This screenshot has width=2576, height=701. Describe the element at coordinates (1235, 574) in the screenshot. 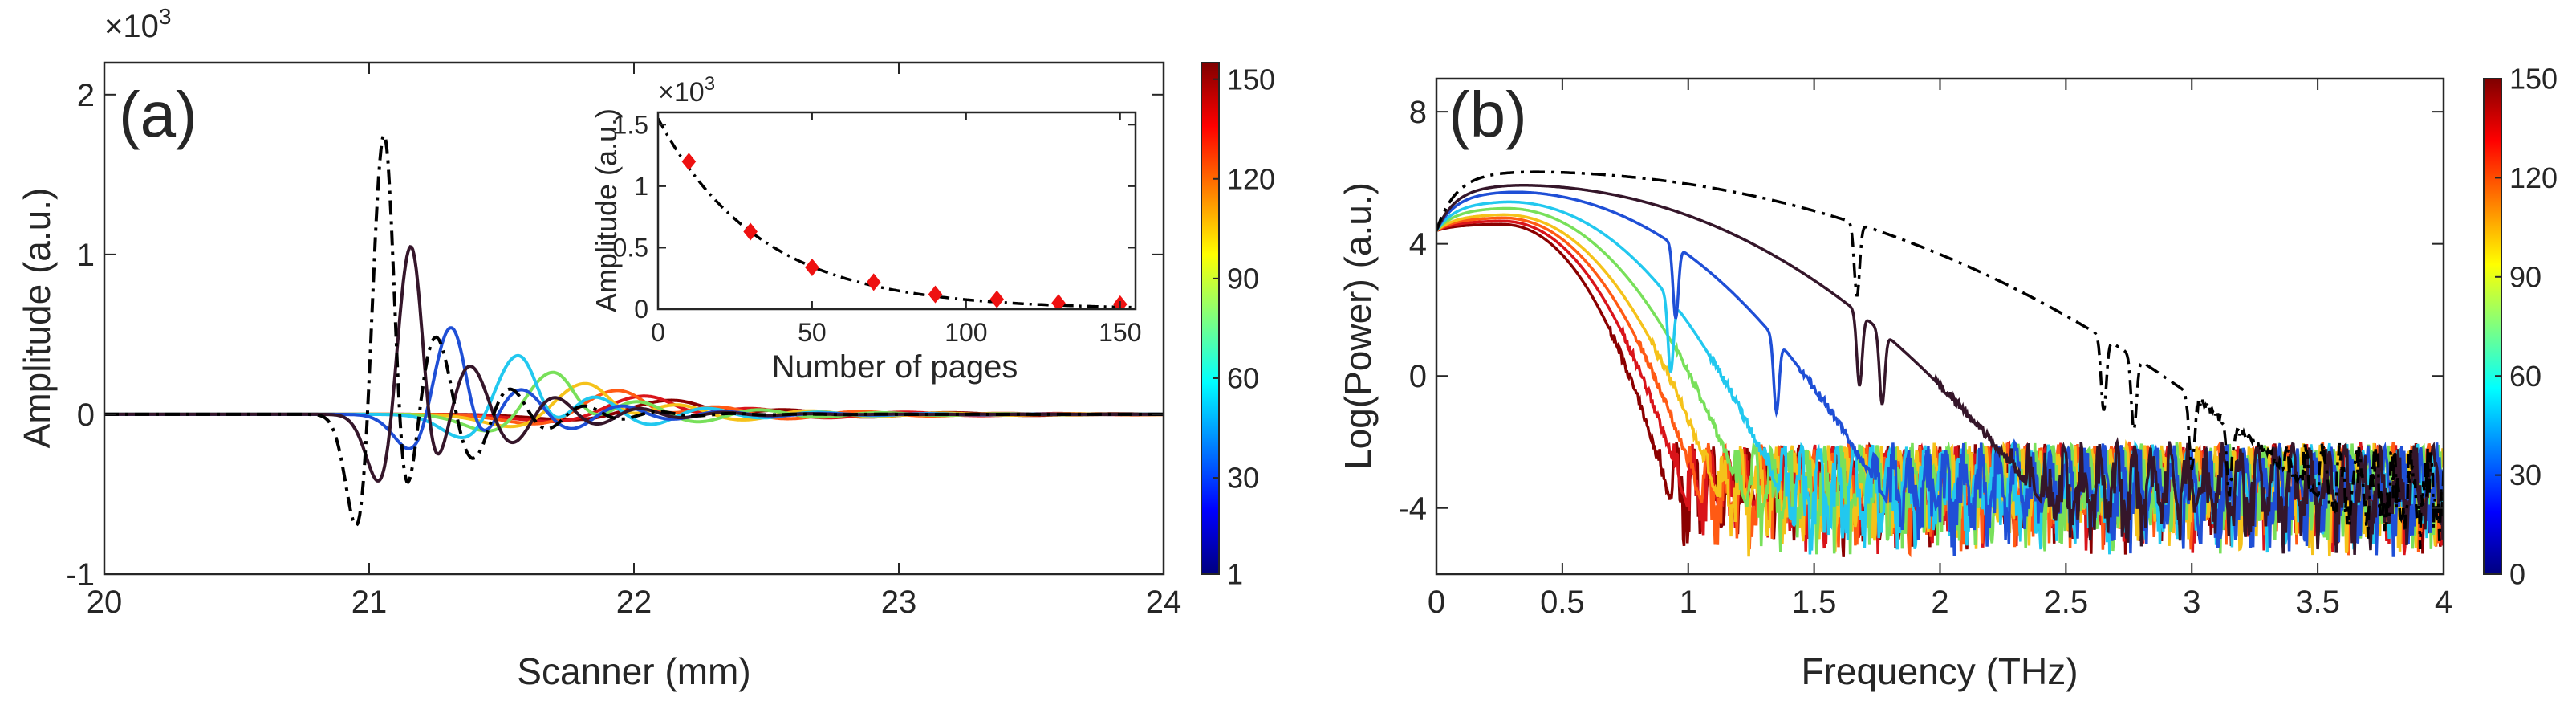

I see `colorbar-tick-label: 1` at that location.